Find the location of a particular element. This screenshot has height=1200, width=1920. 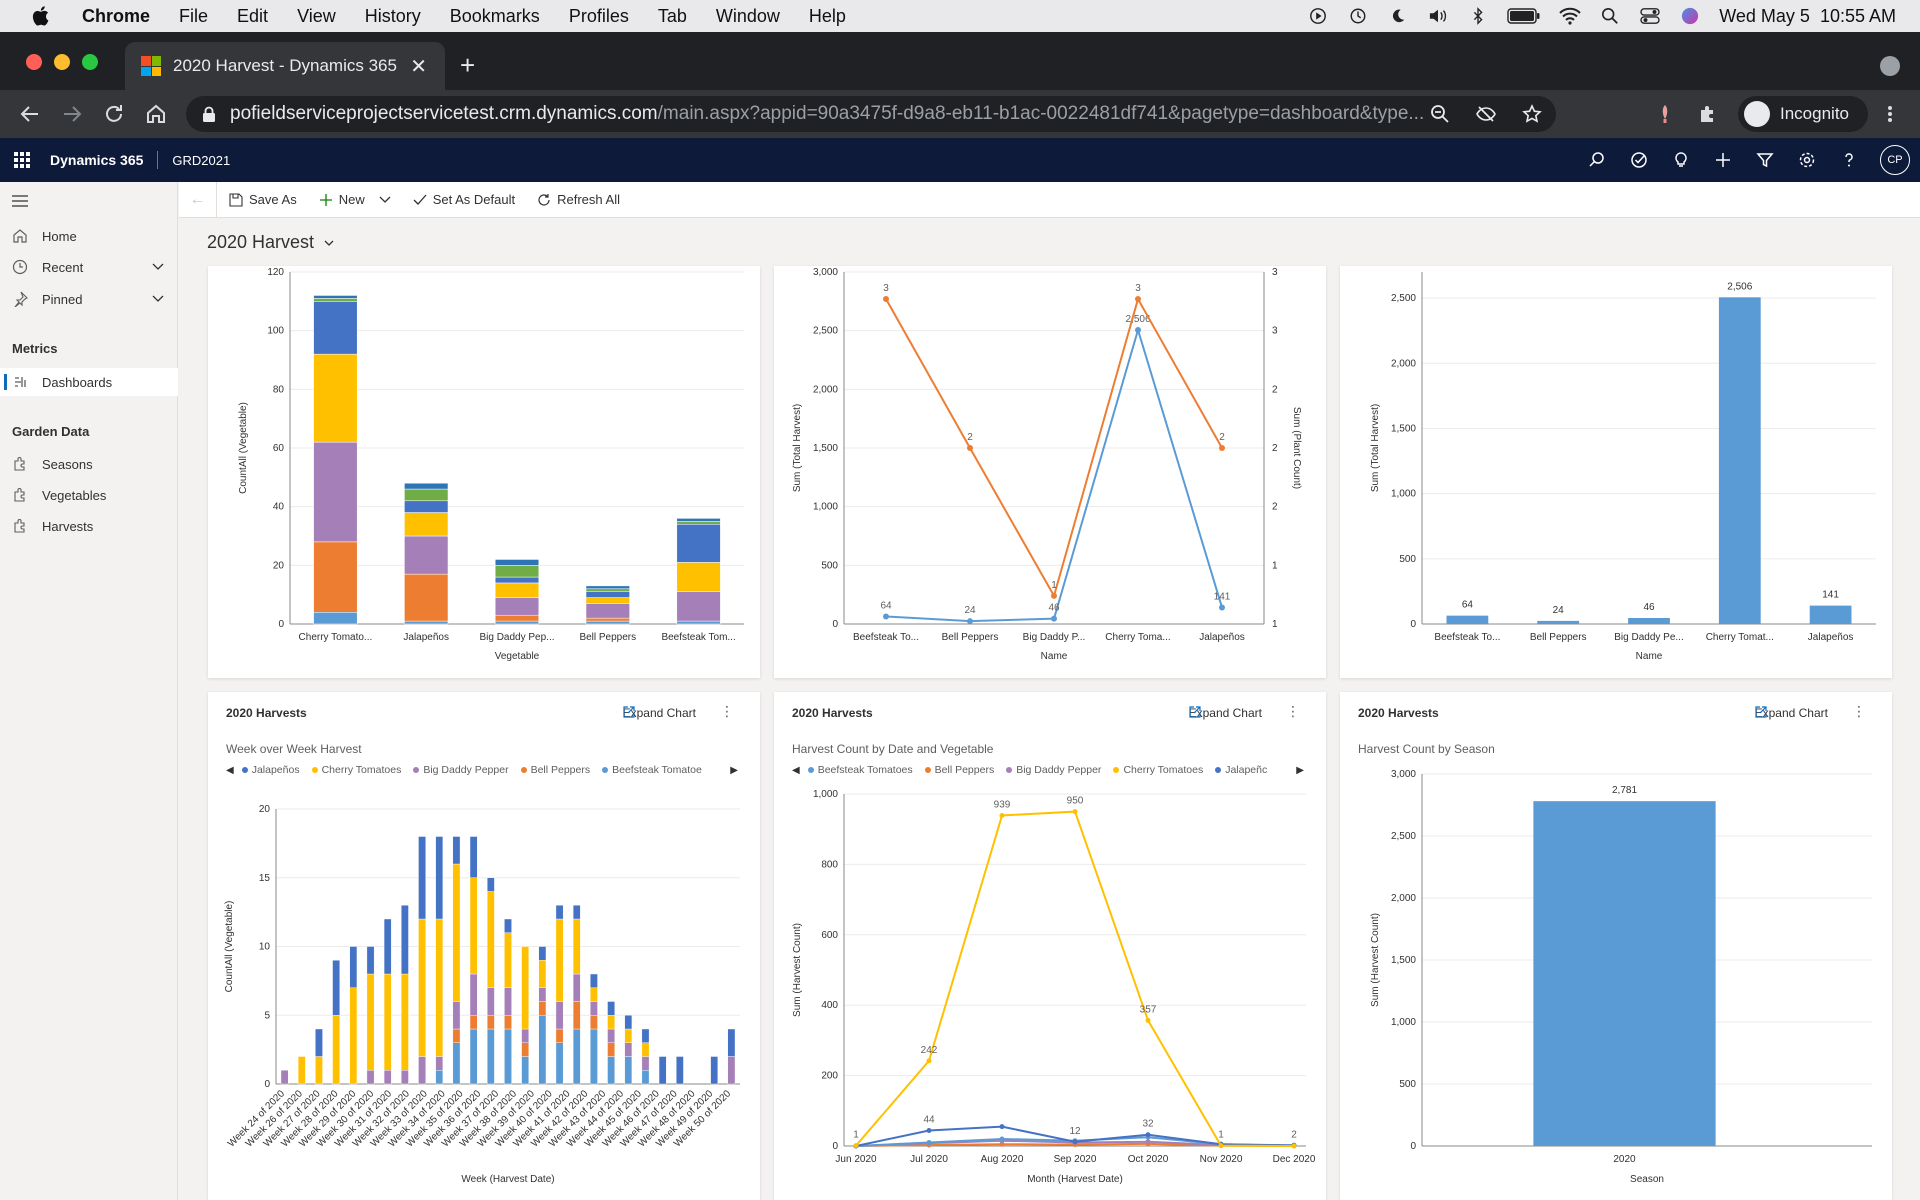

user-avatar: CP is located at coordinates (1895, 160).